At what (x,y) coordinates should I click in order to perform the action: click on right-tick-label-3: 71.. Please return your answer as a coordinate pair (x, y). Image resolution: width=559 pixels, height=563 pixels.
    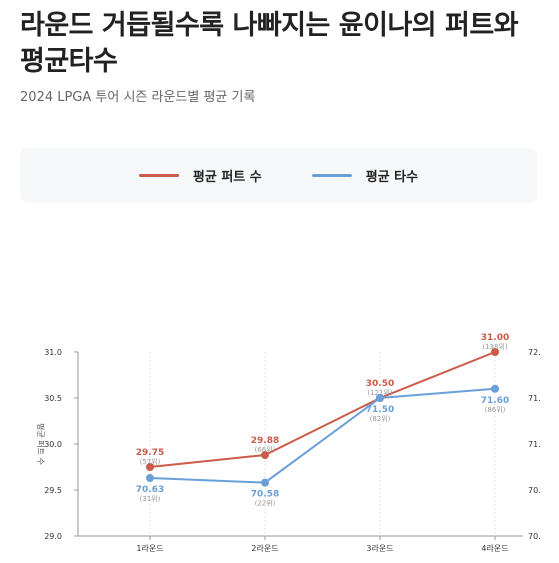
    Looking at the image, I should click on (534, 398).